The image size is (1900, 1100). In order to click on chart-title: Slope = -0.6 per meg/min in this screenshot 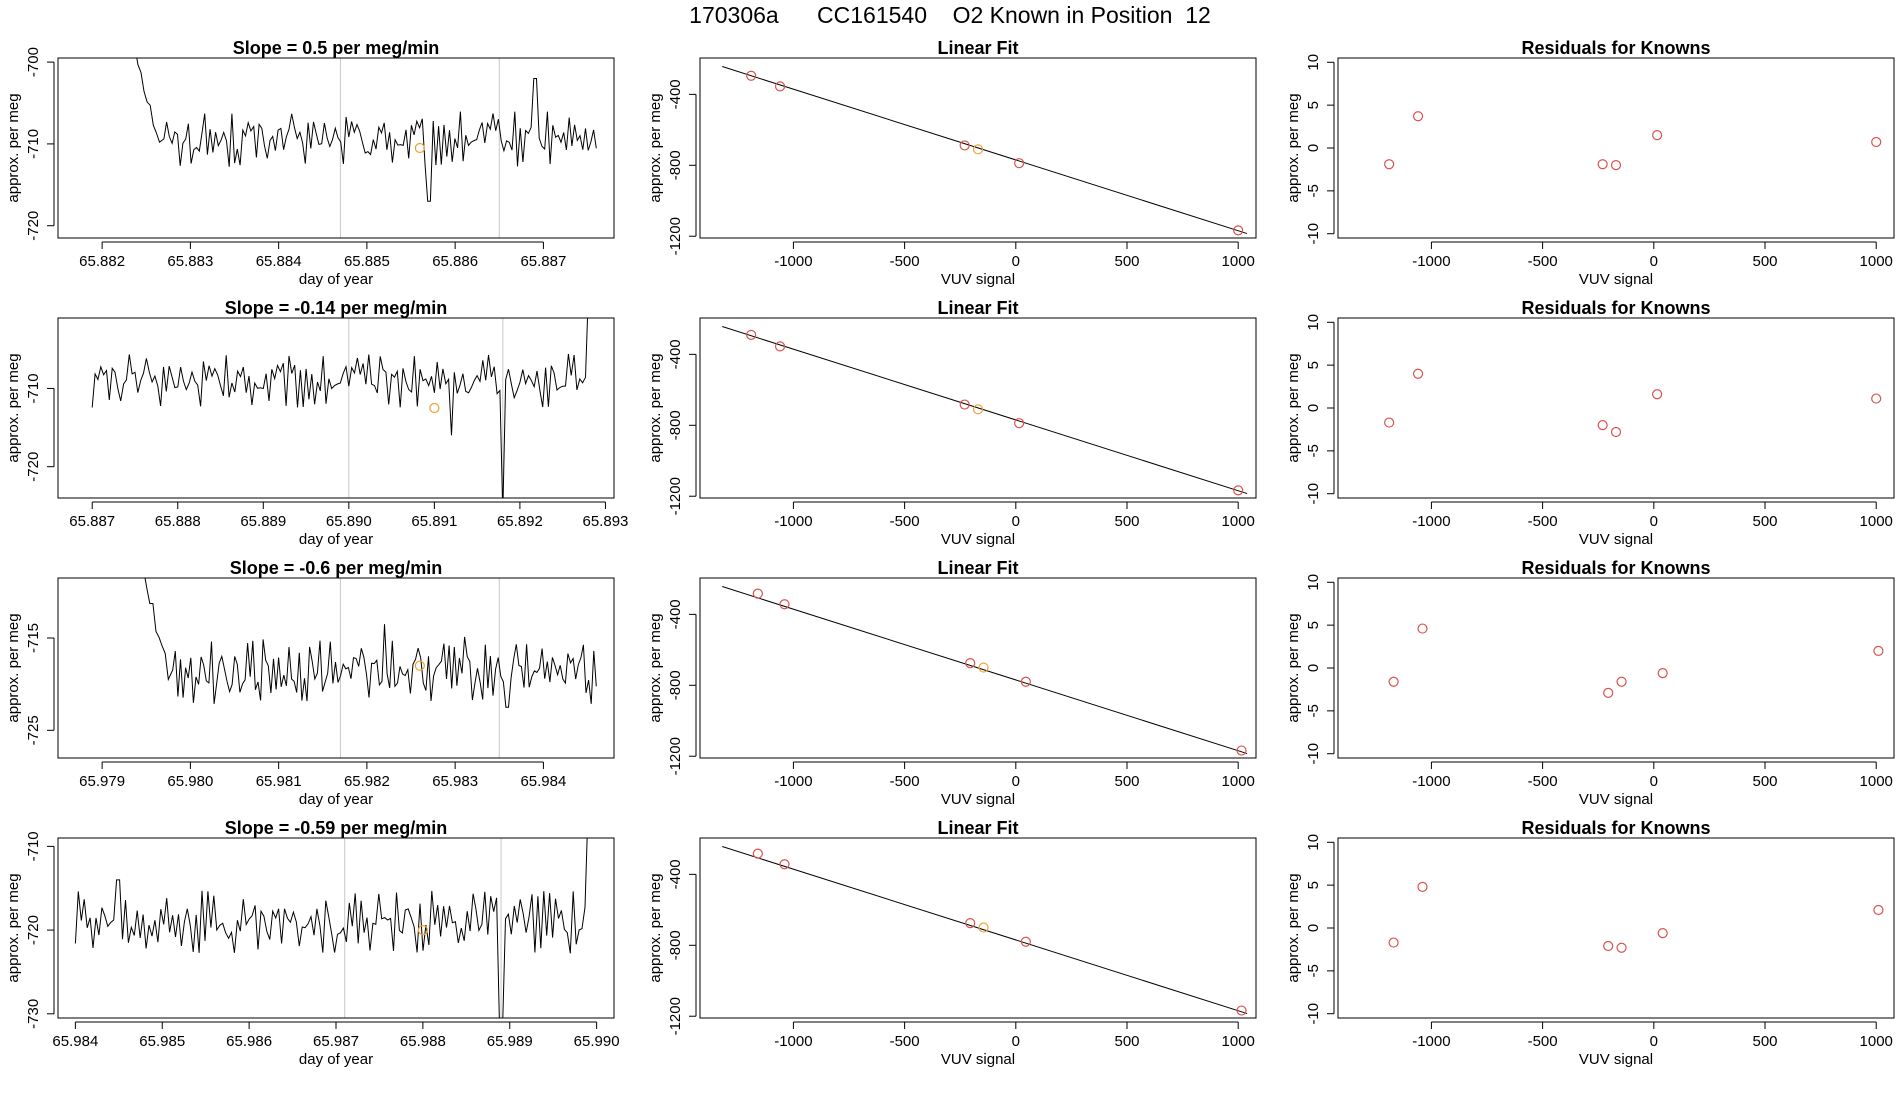, I will do `click(336, 568)`.